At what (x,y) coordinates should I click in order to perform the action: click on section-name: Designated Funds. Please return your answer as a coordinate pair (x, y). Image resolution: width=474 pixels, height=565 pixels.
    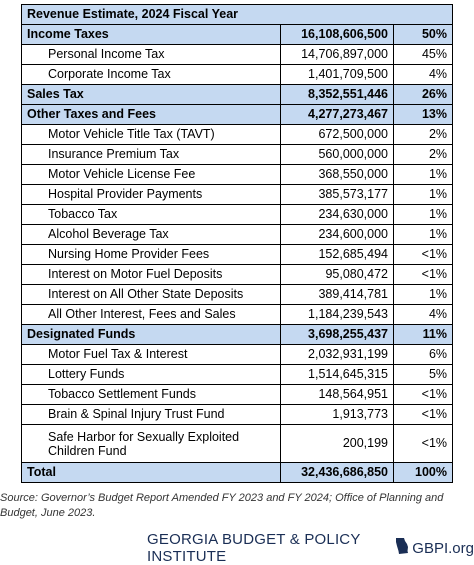
    Looking at the image, I should click on (151, 334).